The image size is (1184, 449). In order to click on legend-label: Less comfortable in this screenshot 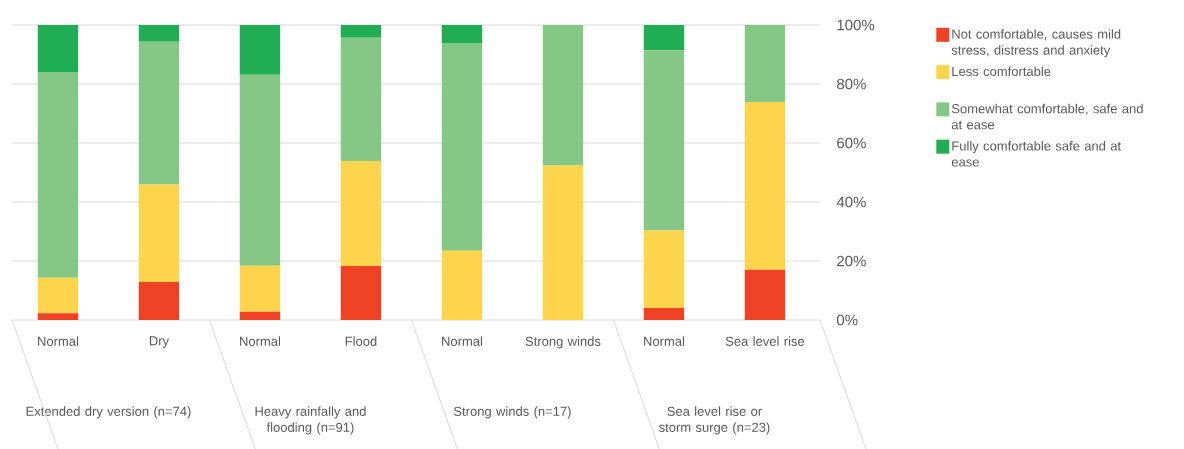, I will do `click(1001, 71)`.